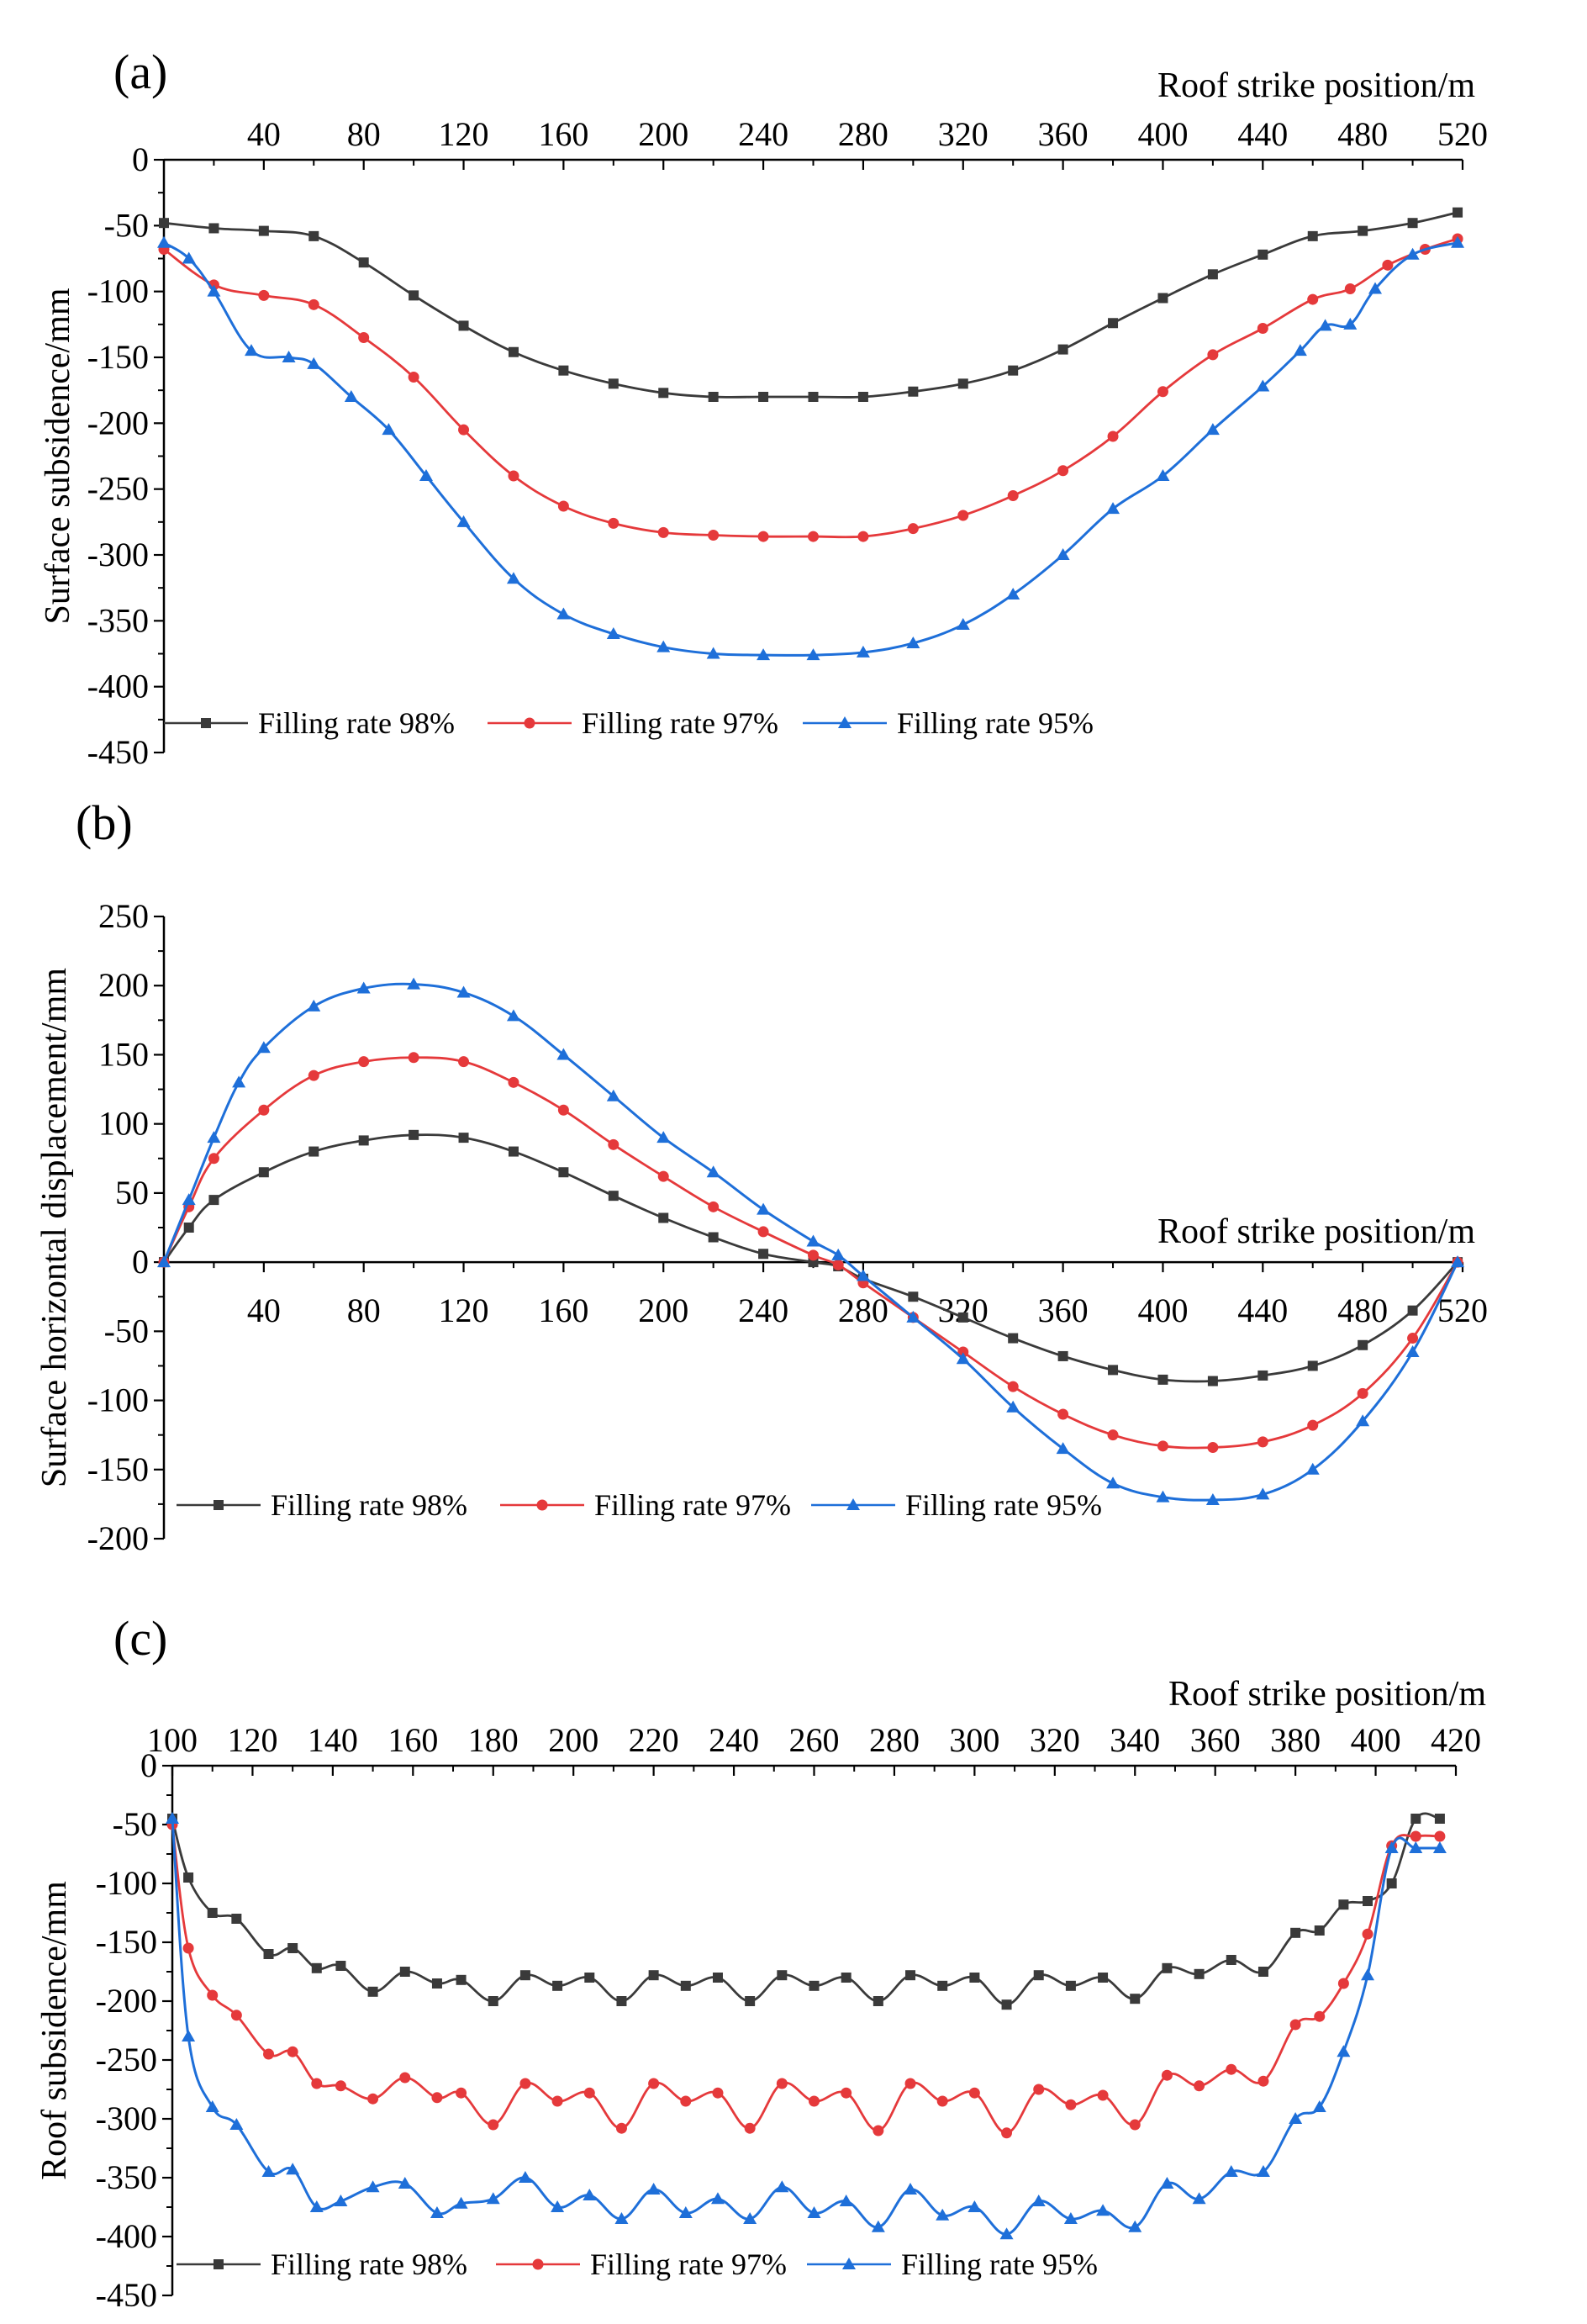 The width and height of the screenshot is (1587, 2324). I want to click on legend-entry: Filling rate 97%, so click(642, 2264).